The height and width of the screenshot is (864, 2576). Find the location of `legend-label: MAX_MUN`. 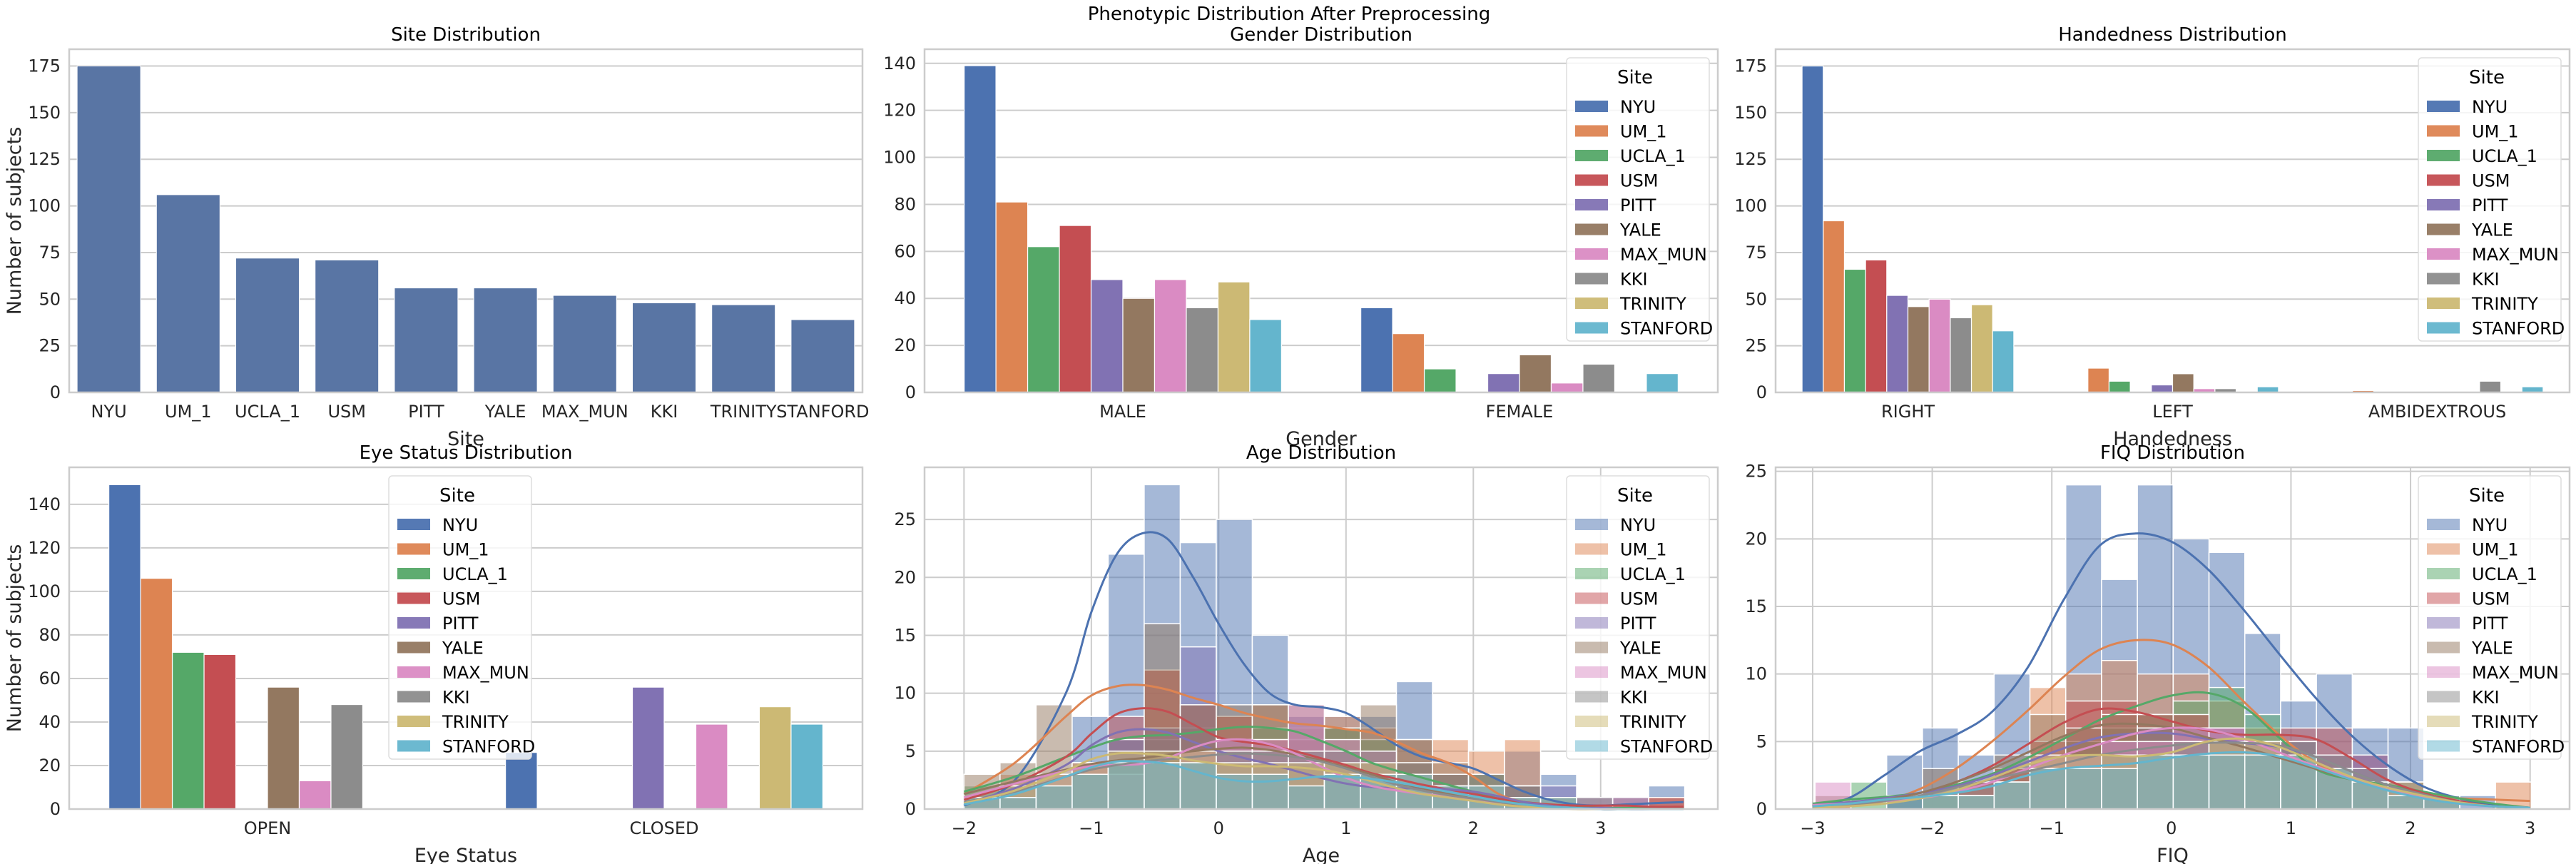

legend-label: MAX_MUN is located at coordinates (1663, 255).